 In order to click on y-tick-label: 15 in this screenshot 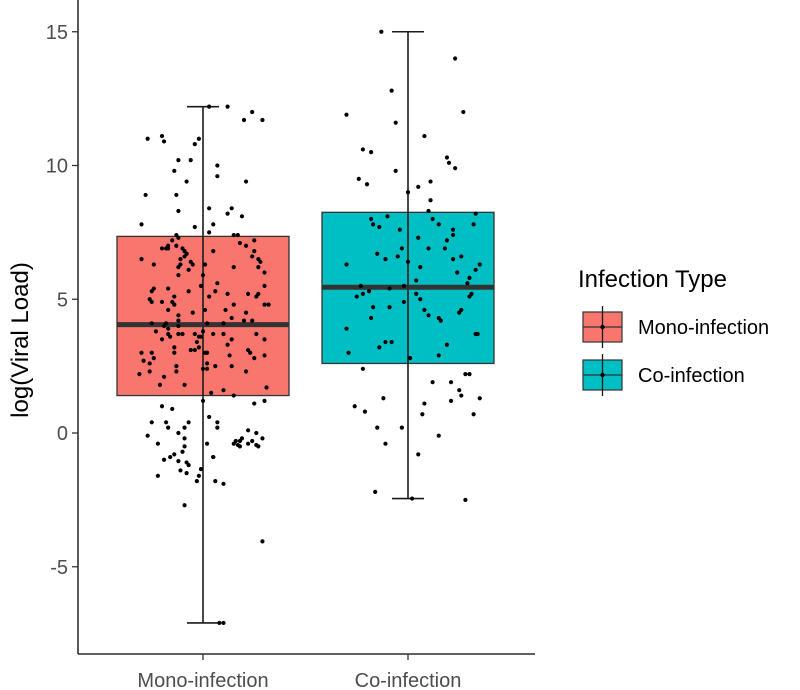, I will do `click(57, 33)`.